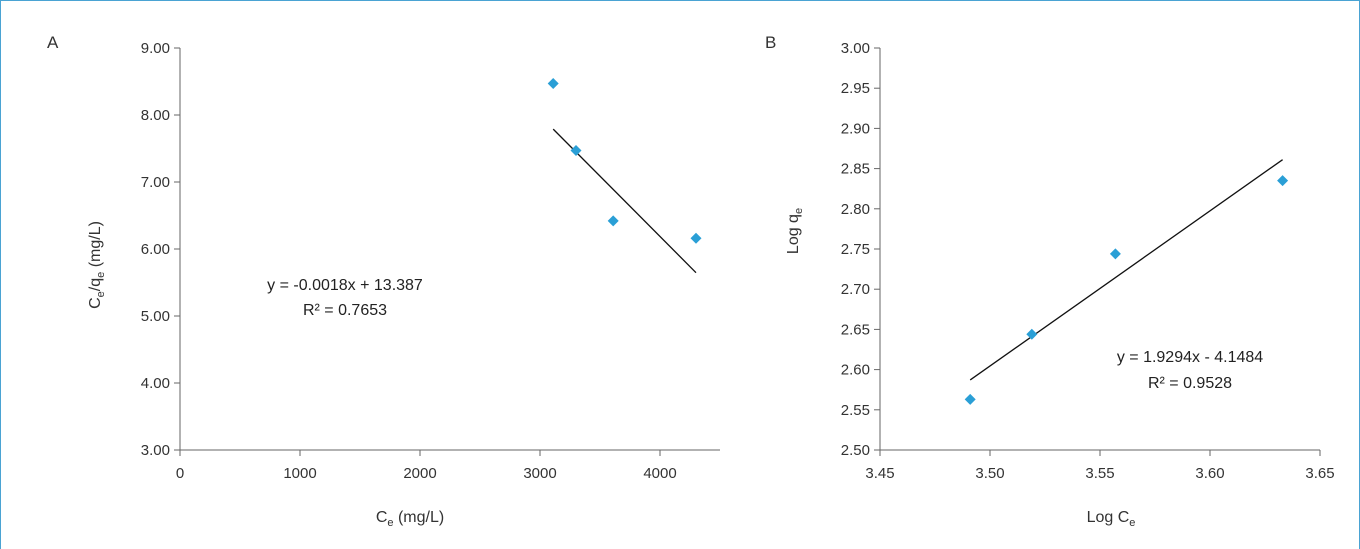 This screenshot has width=1360, height=549. I want to click on y-tick-label: 2.65, so click(855, 329).